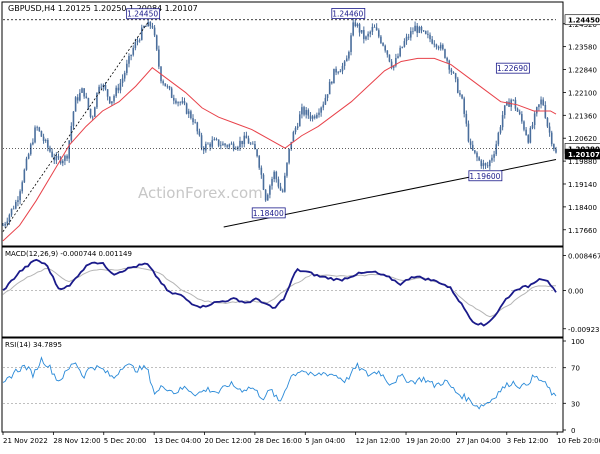 The image size is (600, 454). What do you see at coordinates (268, 213) in the screenshot?
I see `price-annotation-label: 1.18400` at bounding box center [268, 213].